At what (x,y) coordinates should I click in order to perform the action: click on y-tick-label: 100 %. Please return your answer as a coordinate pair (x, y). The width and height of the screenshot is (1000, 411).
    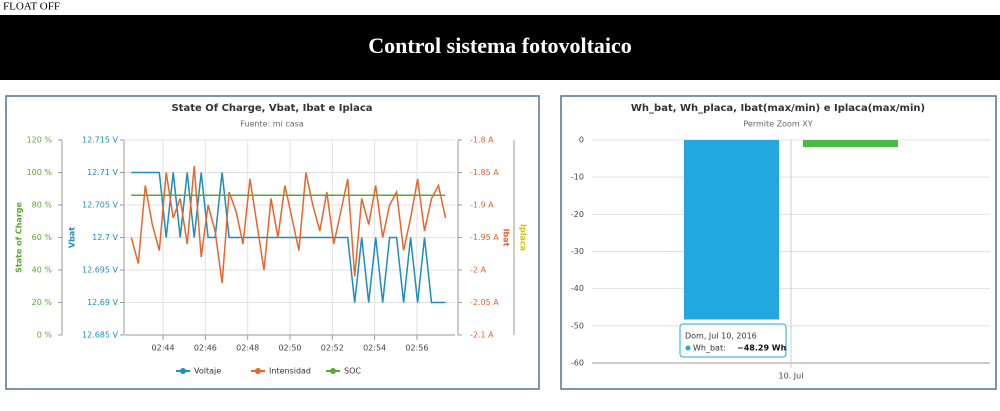
    Looking at the image, I should click on (40, 172).